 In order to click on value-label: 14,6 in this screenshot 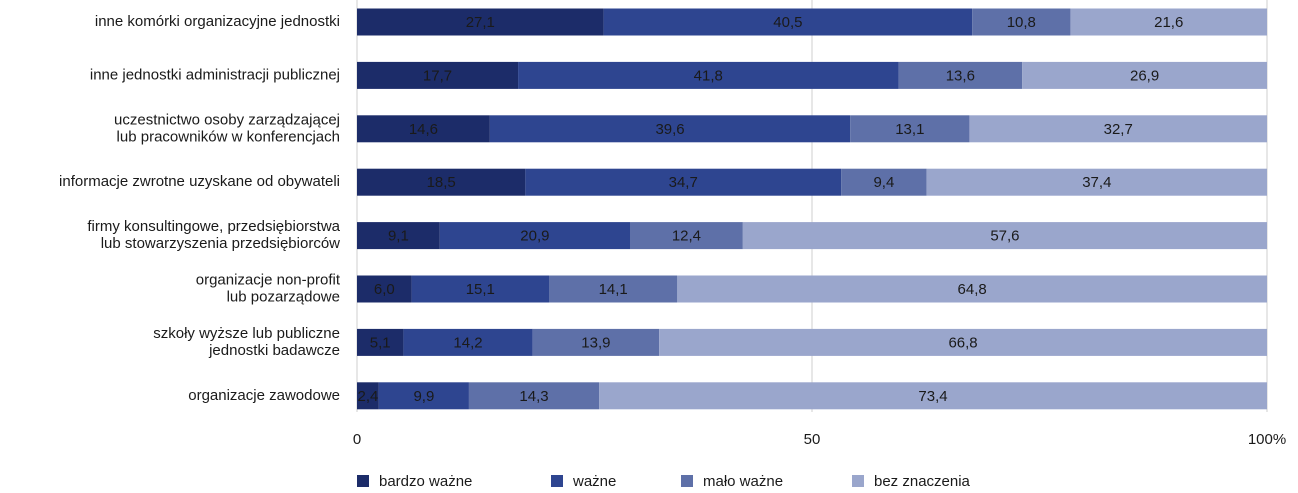, I will do `click(423, 129)`.